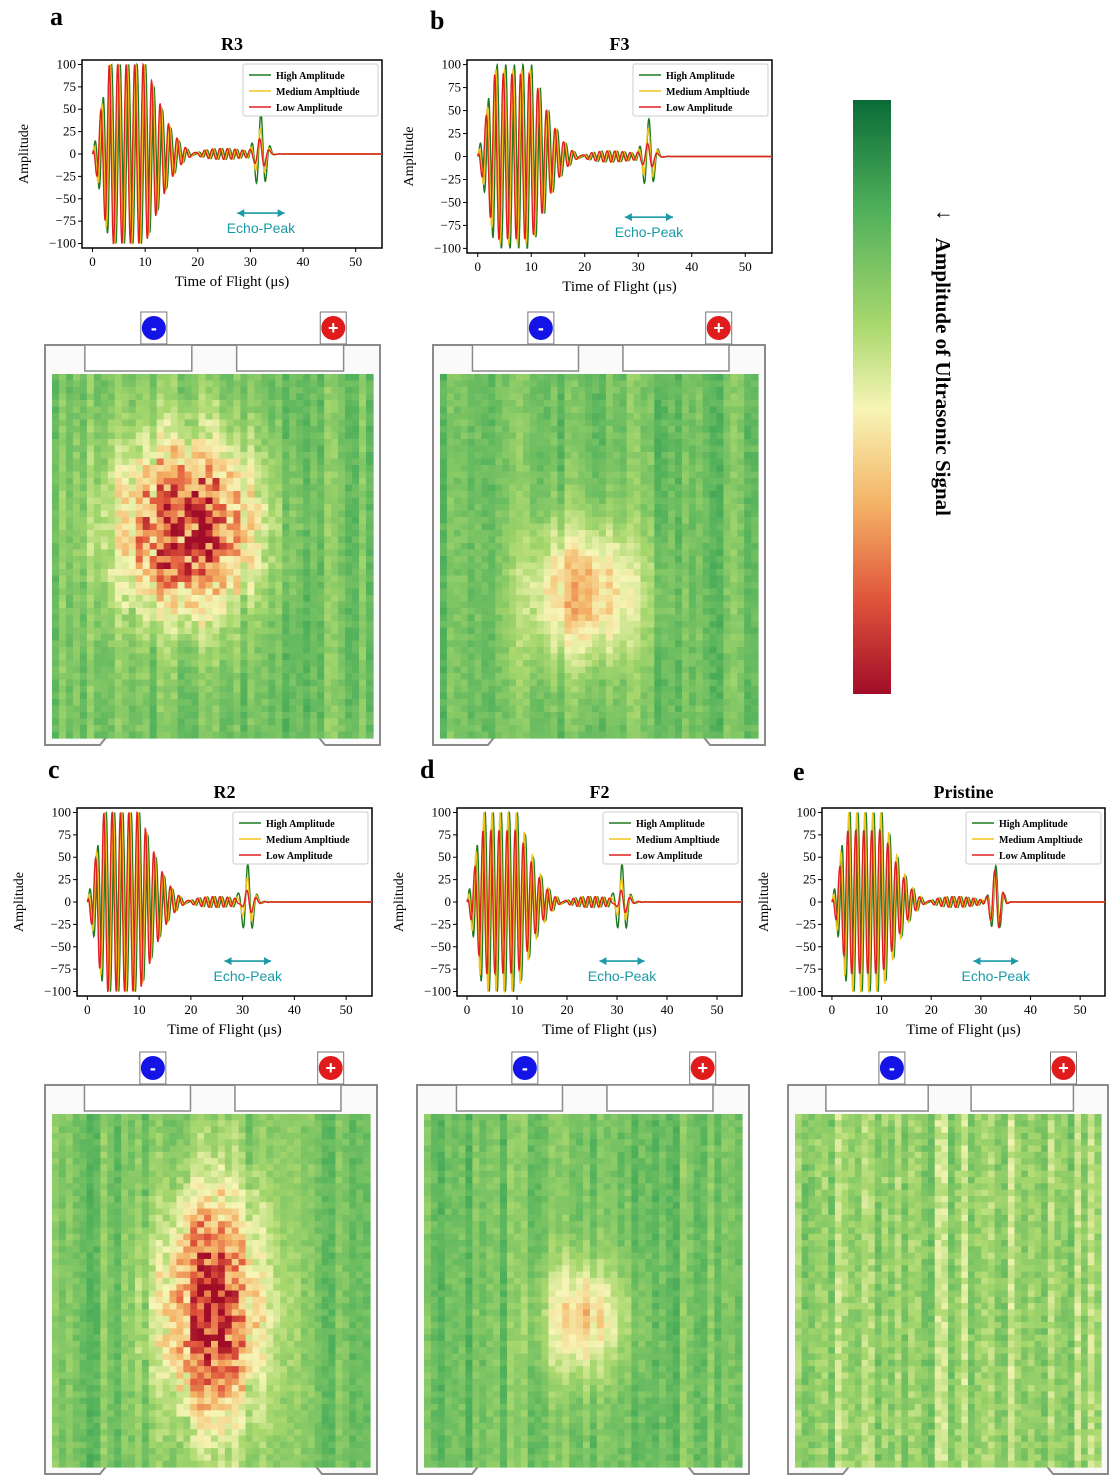  What do you see at coordinates (600, 792) in the screenshot?
I see `chart-title: F2` at bounding box center [600, 792].